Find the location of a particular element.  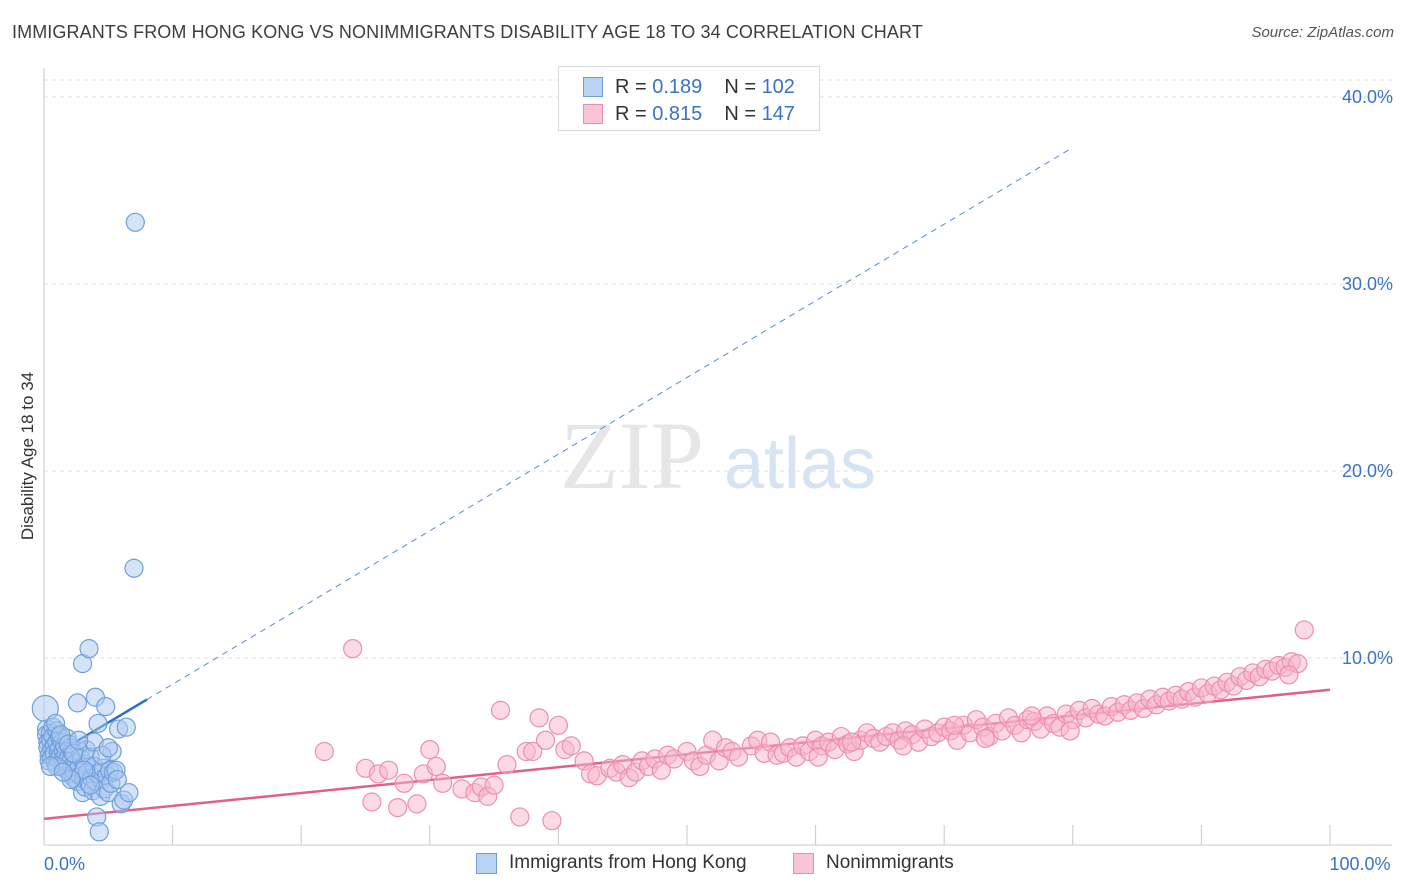

legend-row-hong-kong: R = 0.189 N = 102 is located at coordinates (689, 87).